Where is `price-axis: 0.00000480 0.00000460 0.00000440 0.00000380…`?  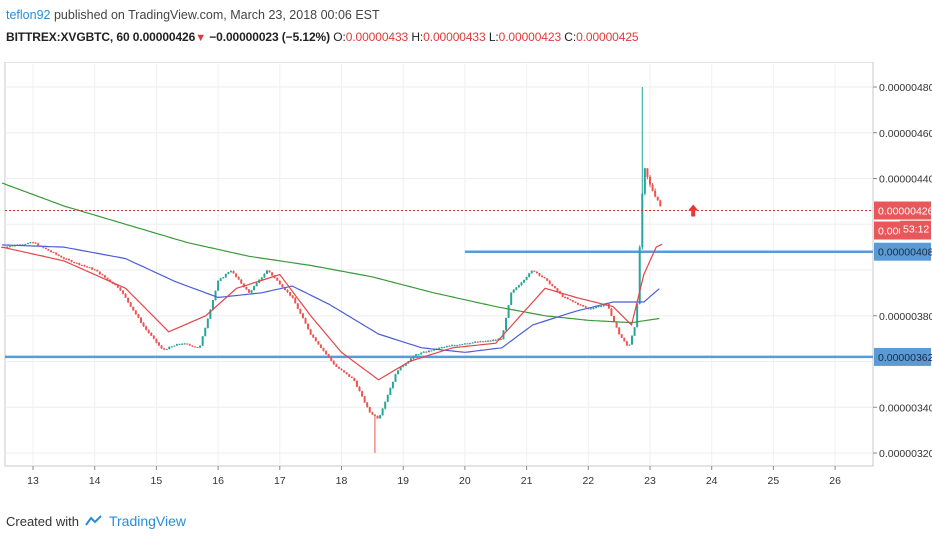 price-axis: 0.00000480 0.00000460 0.00000440 0.00000380… is located at coordinates (902, 271).